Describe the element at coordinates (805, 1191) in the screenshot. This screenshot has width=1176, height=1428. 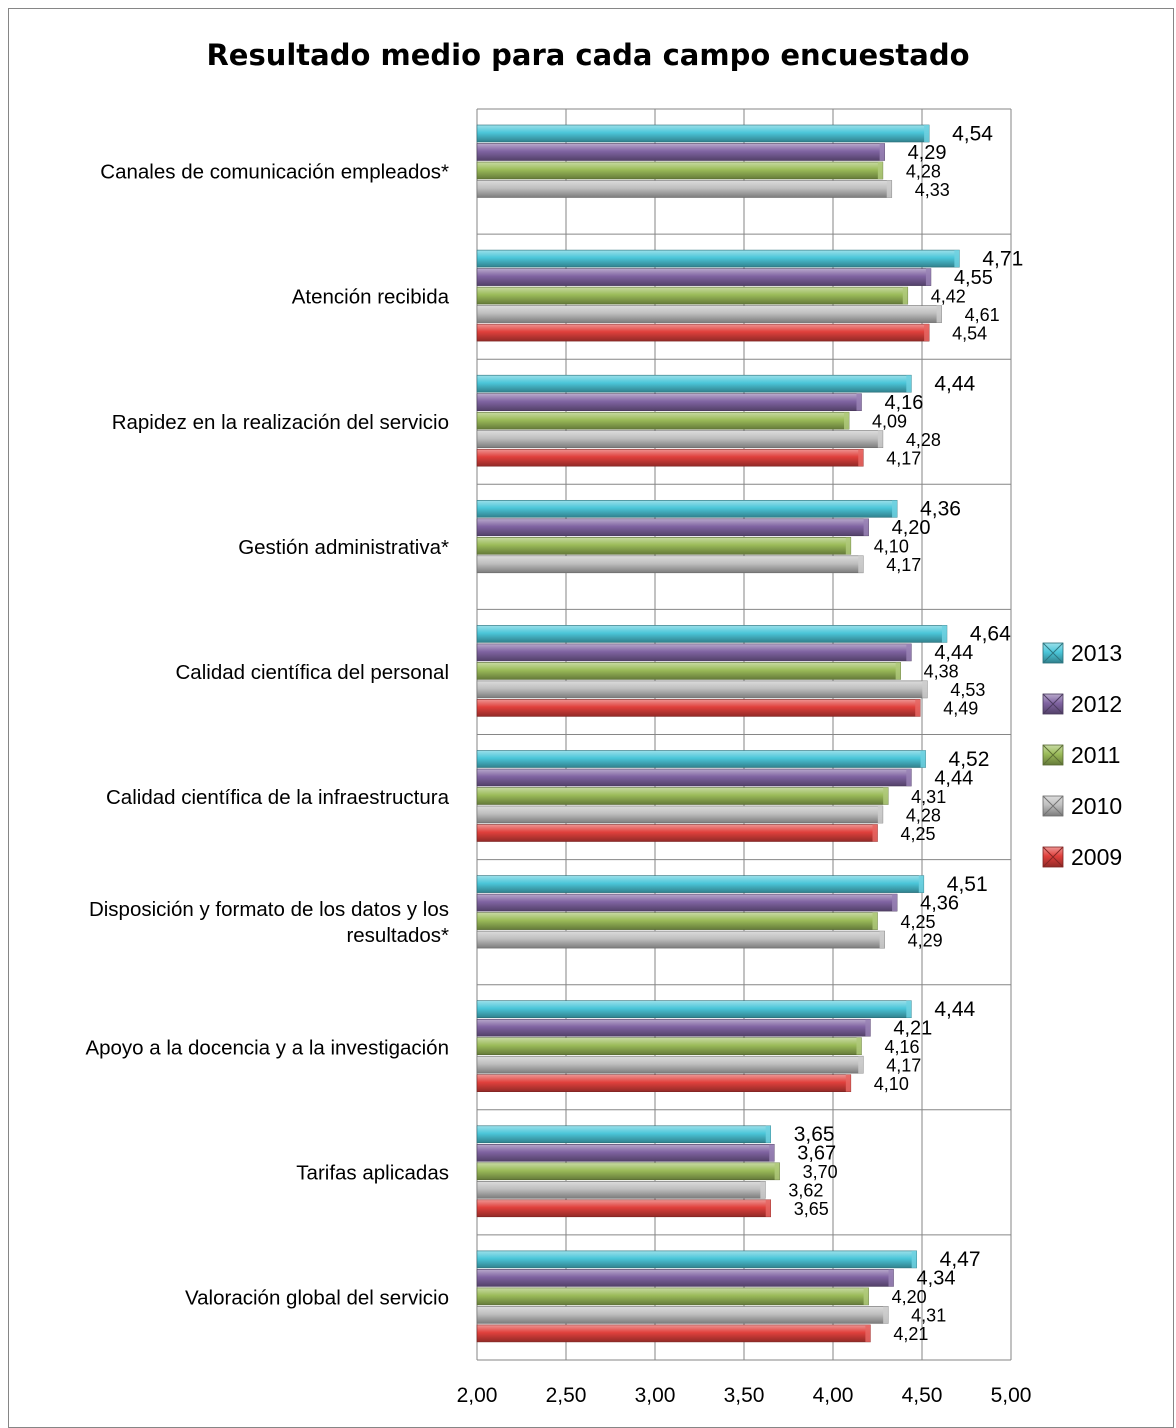
I see `data-label: 3,62` at that location.